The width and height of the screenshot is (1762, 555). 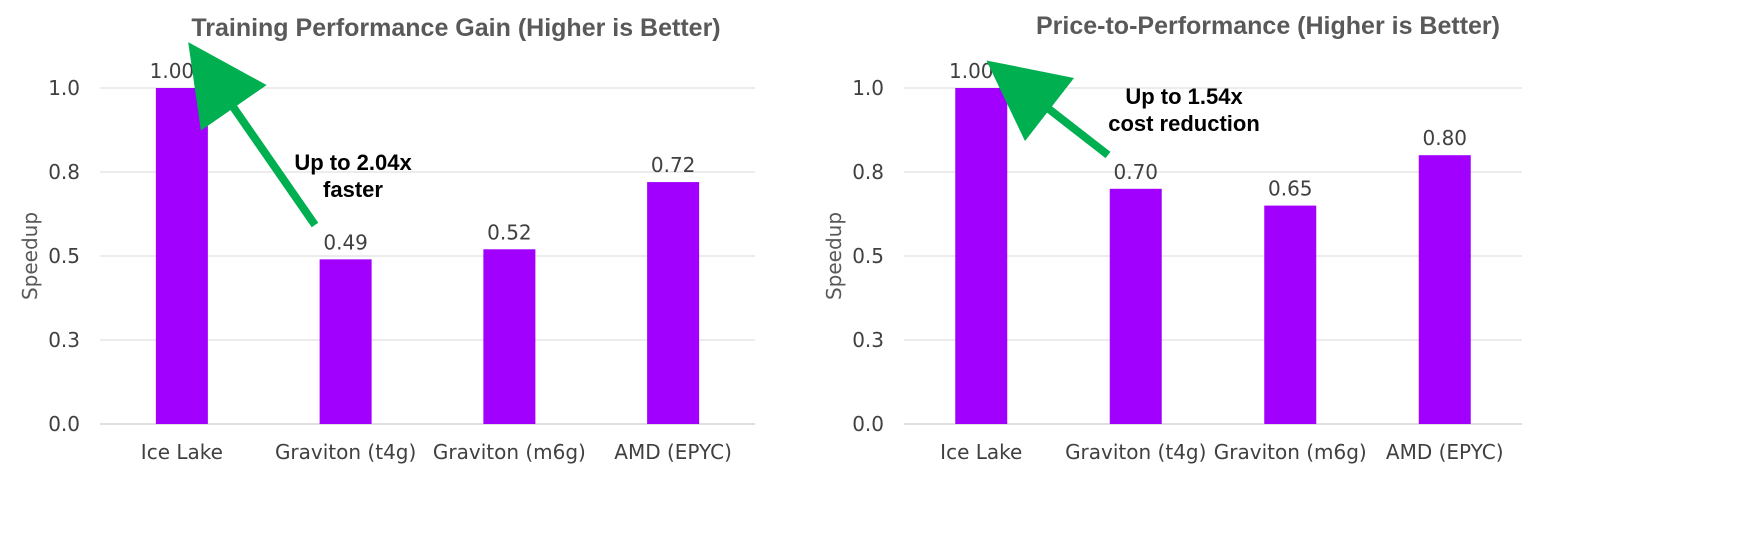 I want to click on chart-title: Price-to-Performance (Higher is Better), so click(x=1268, y=26).